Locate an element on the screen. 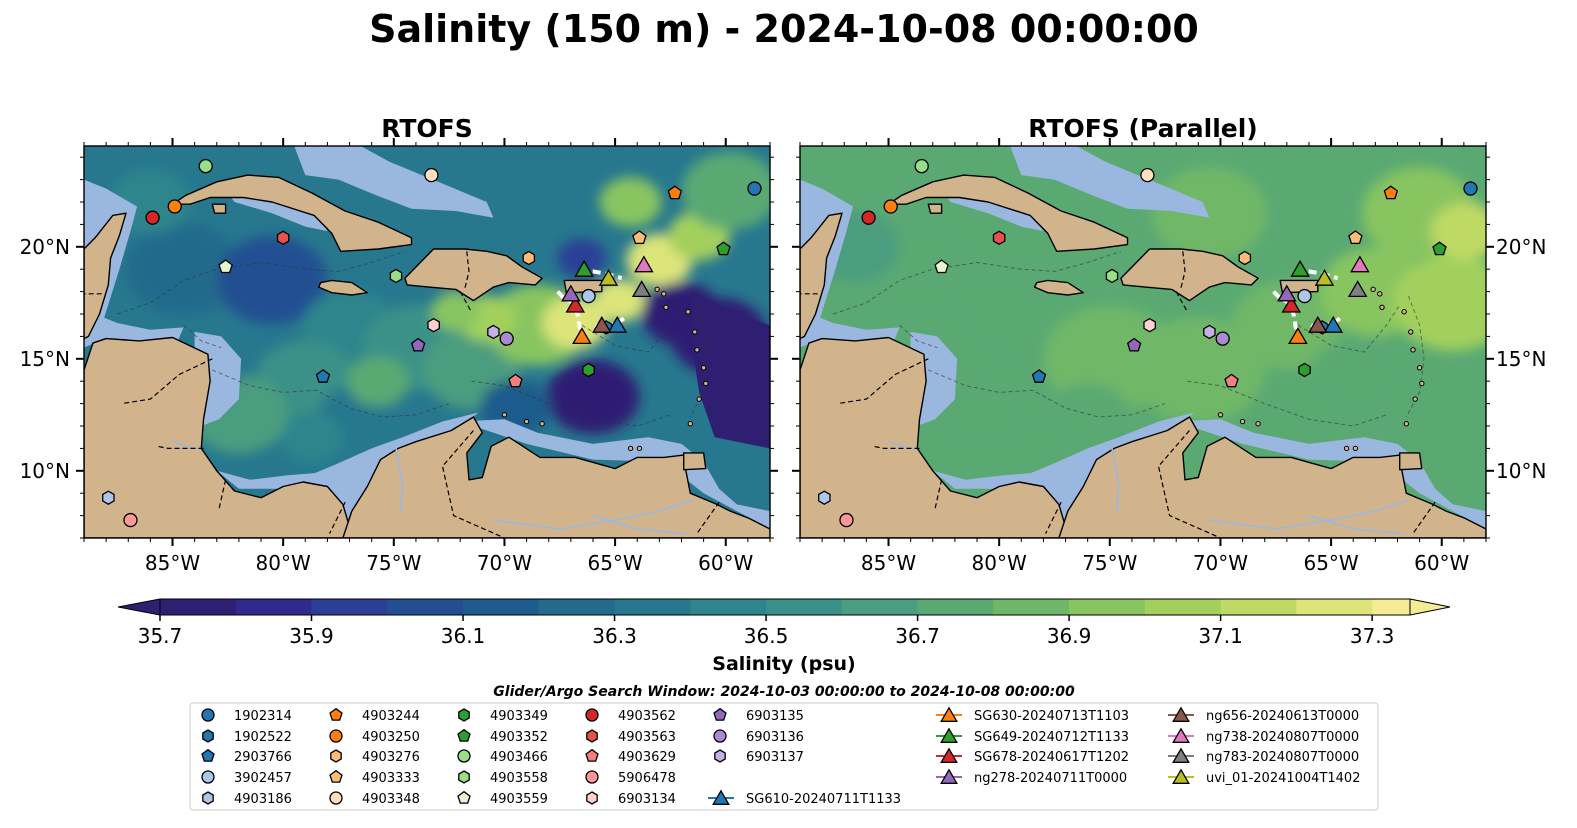 Image resolution: width=1577 pixels, height=828 pixels. x-tick-label: 65°W is located at coordinates (1330, 563).